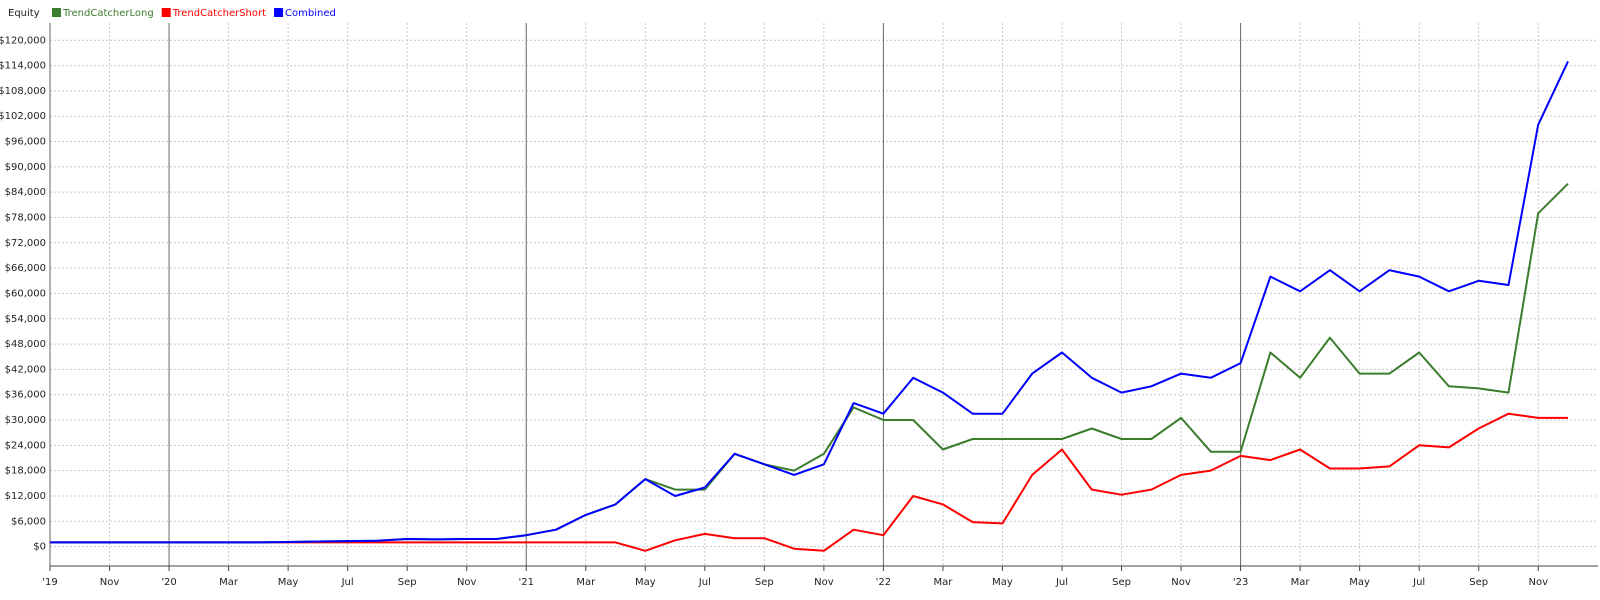  Describe the element at coordinates (108, 13) in the screenshot. I see `legend-label: TrendCatcherLong` at that location.